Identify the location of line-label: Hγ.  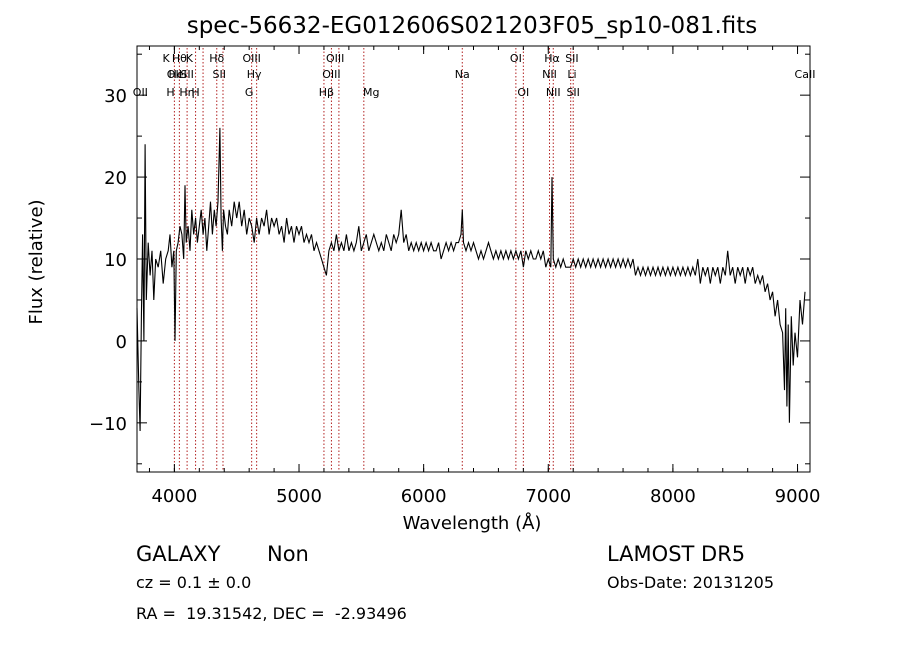
(254, 74).